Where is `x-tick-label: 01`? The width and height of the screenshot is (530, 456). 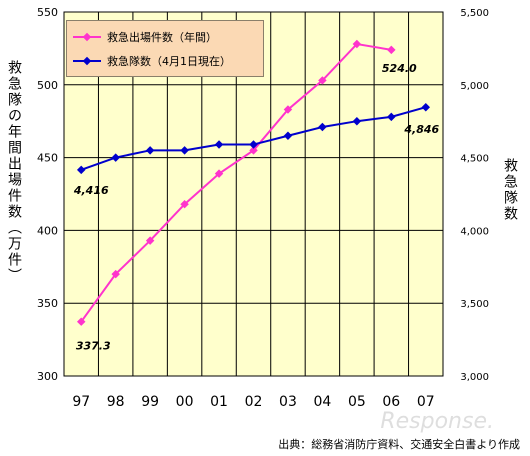 x-tick-label: 01 is located at coordinates (219, 402).